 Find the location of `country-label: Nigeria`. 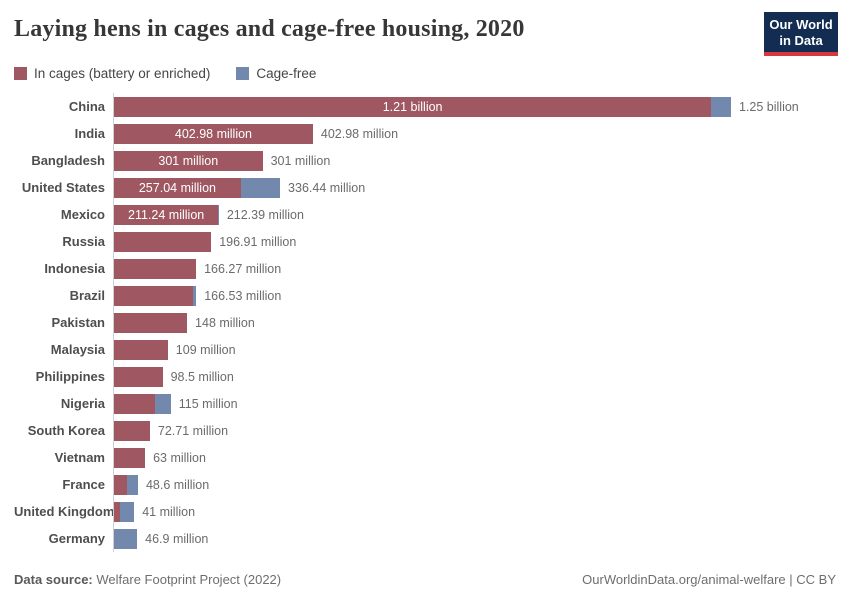

country-label: Nigeria is located at coordinates (82, 403).